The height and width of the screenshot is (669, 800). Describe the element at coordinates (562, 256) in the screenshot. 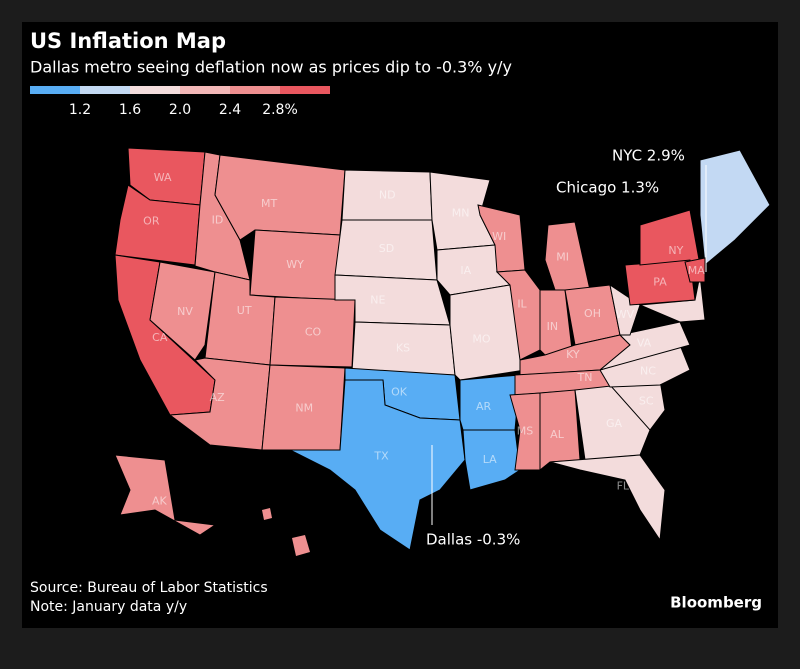

I see `state-label: MI` at that location.